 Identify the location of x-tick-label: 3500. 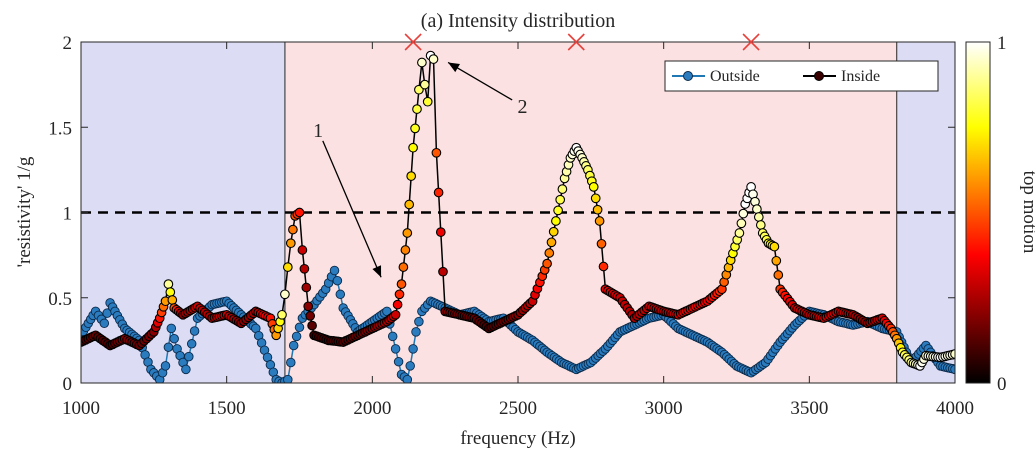
(809, 408).